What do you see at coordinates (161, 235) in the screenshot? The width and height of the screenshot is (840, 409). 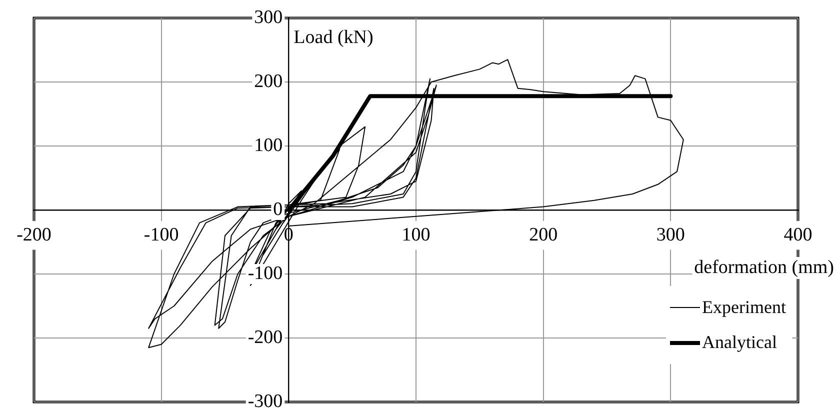 I see `x-tick-label: -100` at bounding box center [161, 235].